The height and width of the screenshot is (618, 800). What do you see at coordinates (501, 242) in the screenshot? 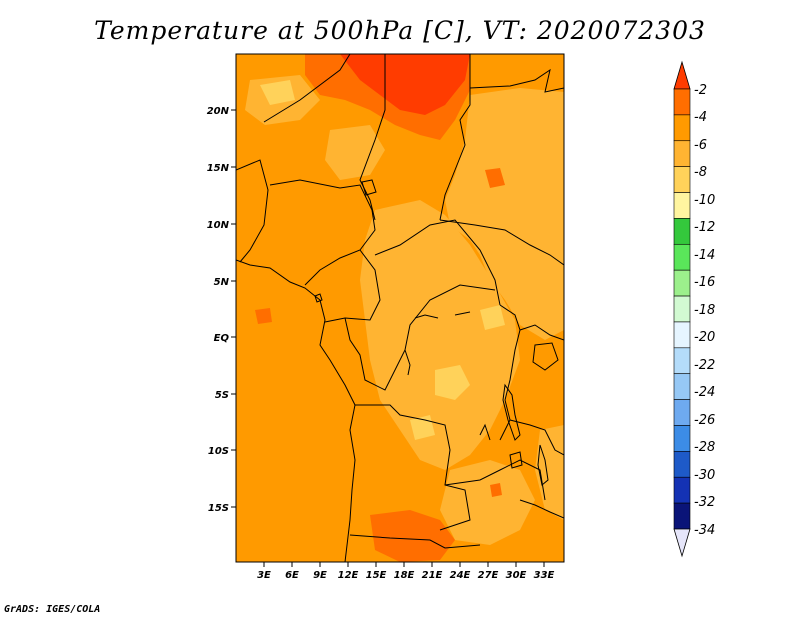
I see `border-sudan` at bounding box center [501, 242].